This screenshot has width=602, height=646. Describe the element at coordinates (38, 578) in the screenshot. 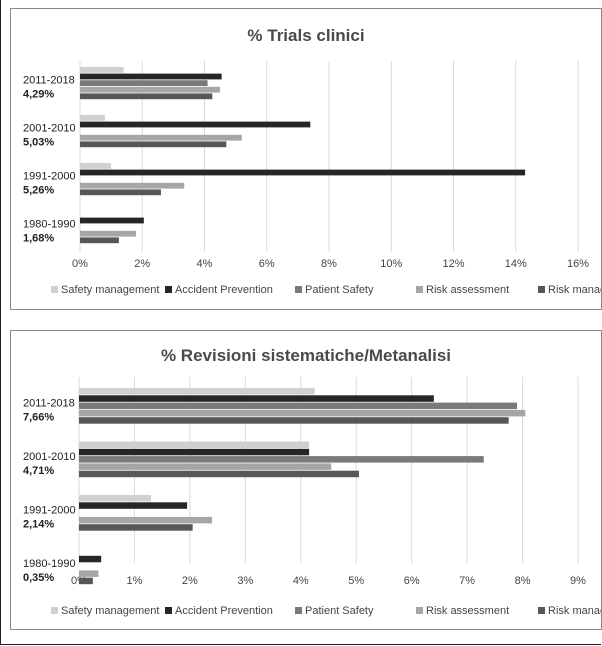

I see `category-total-label: 0,35%` at that location.